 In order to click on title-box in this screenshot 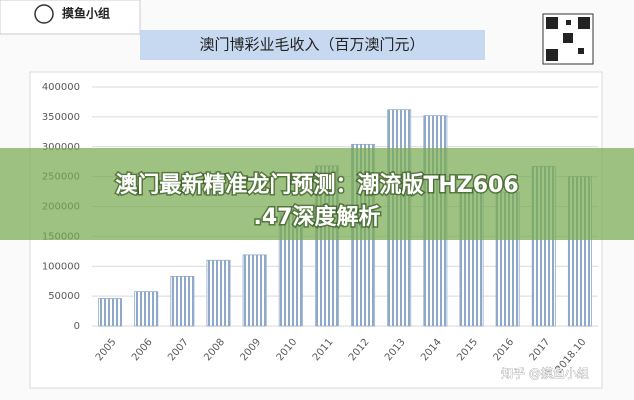, I will do `click(312, 45)`.